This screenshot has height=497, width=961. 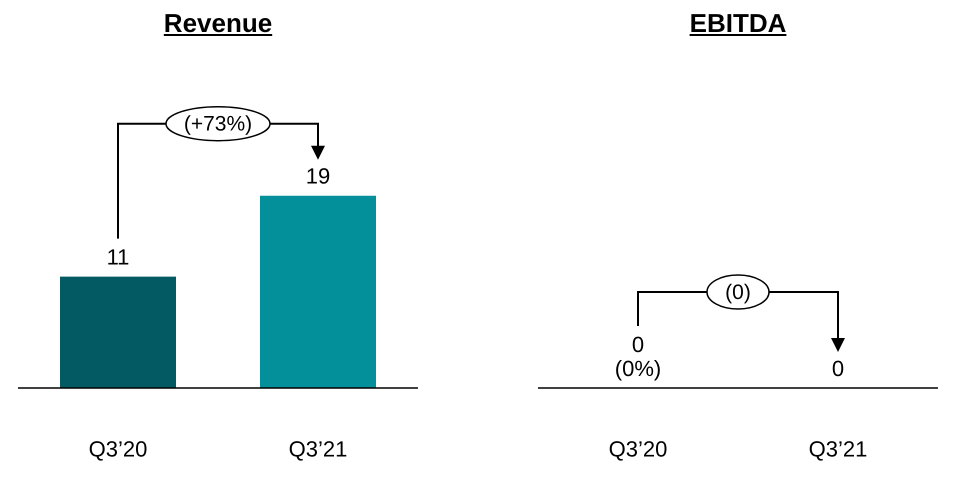 What do you see at coordinates (218, 24) in the screenshot?
I see `chart-title: Revenue` at bounding box center [218, 24].